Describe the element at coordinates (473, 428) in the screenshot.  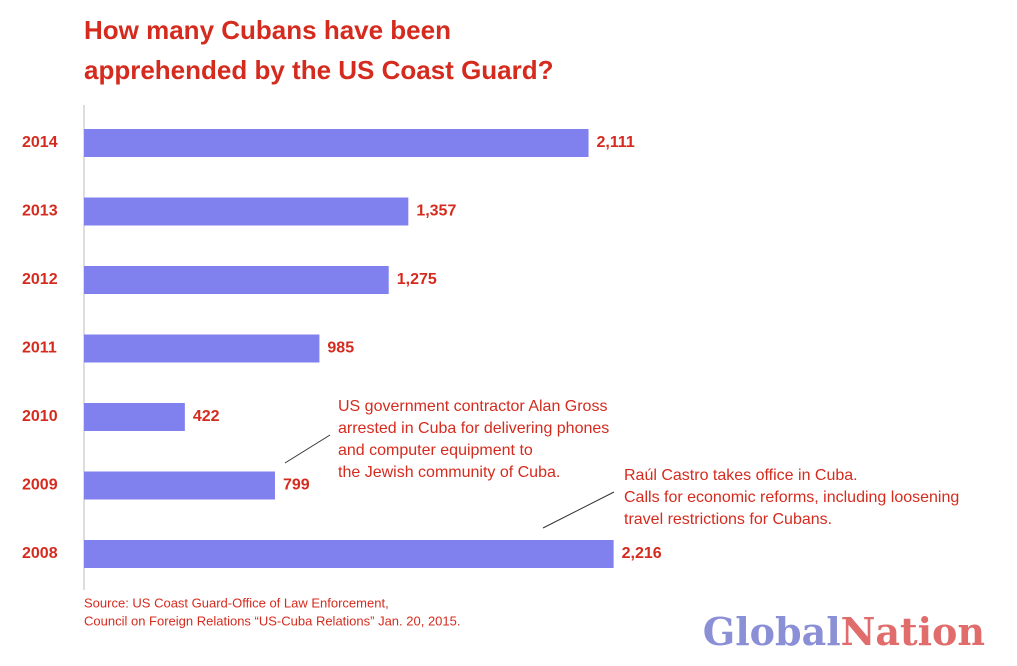
I see `annotation: arrested in Cuba for delivering phones` at that location.